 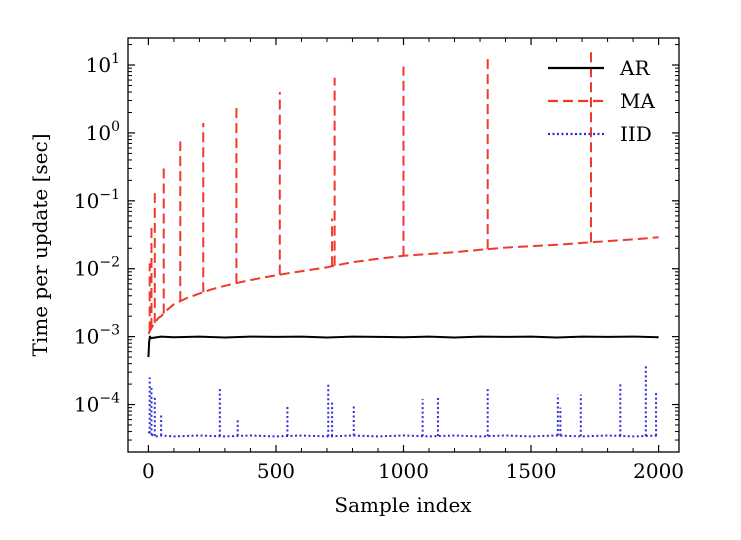 I want to click on y-tick-label: 10⁻⁴, so click(x=97, y=404).